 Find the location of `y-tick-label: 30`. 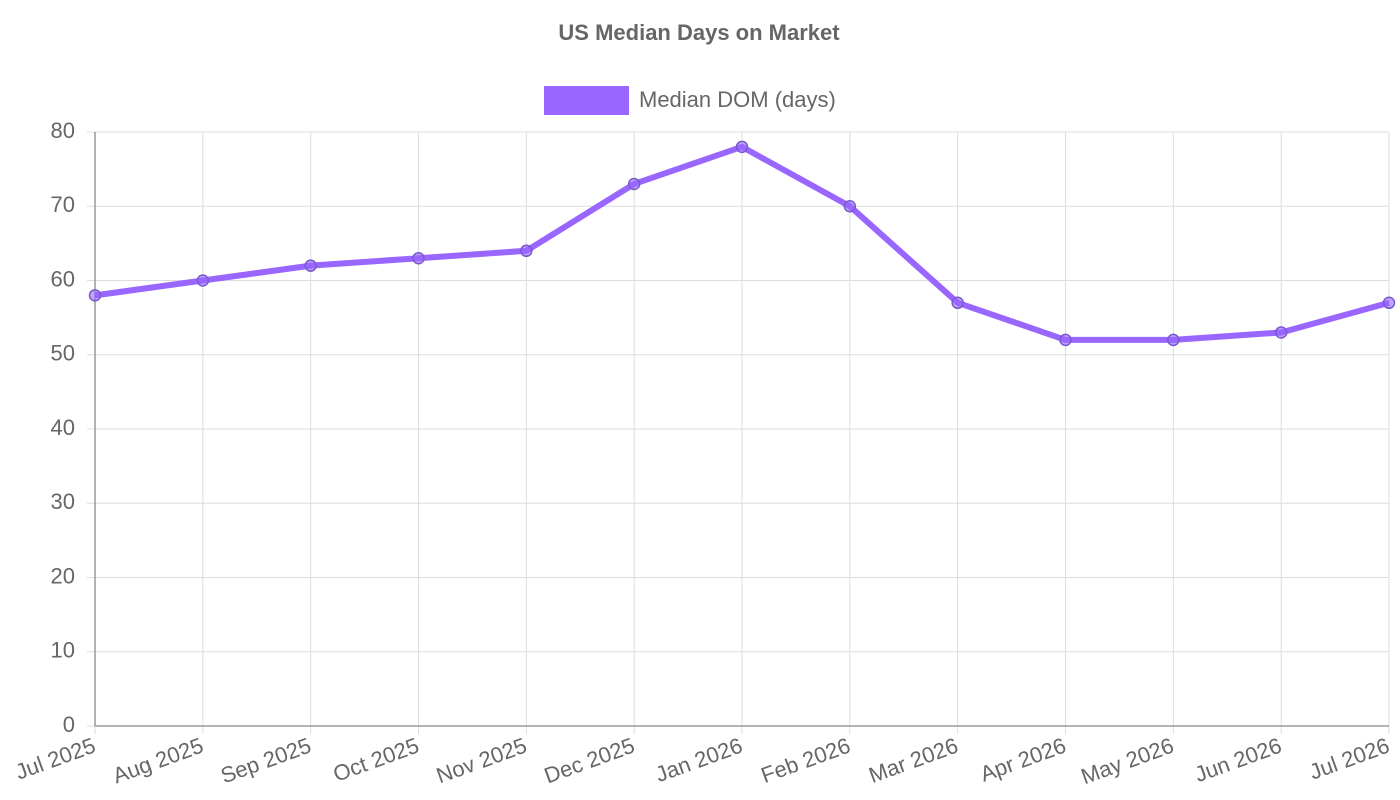

y-tick-label: 30 is located at coordinates (63, 501).